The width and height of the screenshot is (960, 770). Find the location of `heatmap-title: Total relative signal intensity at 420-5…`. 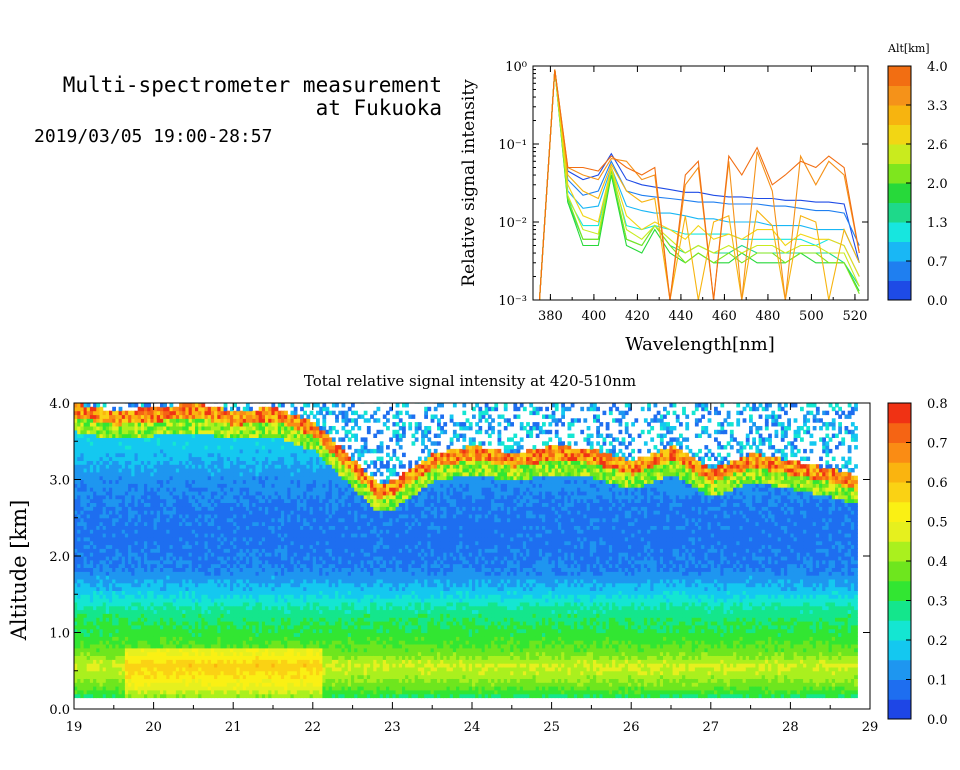

heatmap-title: Total relative signal intensity at 420-5… is located at coordinates (470, 381).